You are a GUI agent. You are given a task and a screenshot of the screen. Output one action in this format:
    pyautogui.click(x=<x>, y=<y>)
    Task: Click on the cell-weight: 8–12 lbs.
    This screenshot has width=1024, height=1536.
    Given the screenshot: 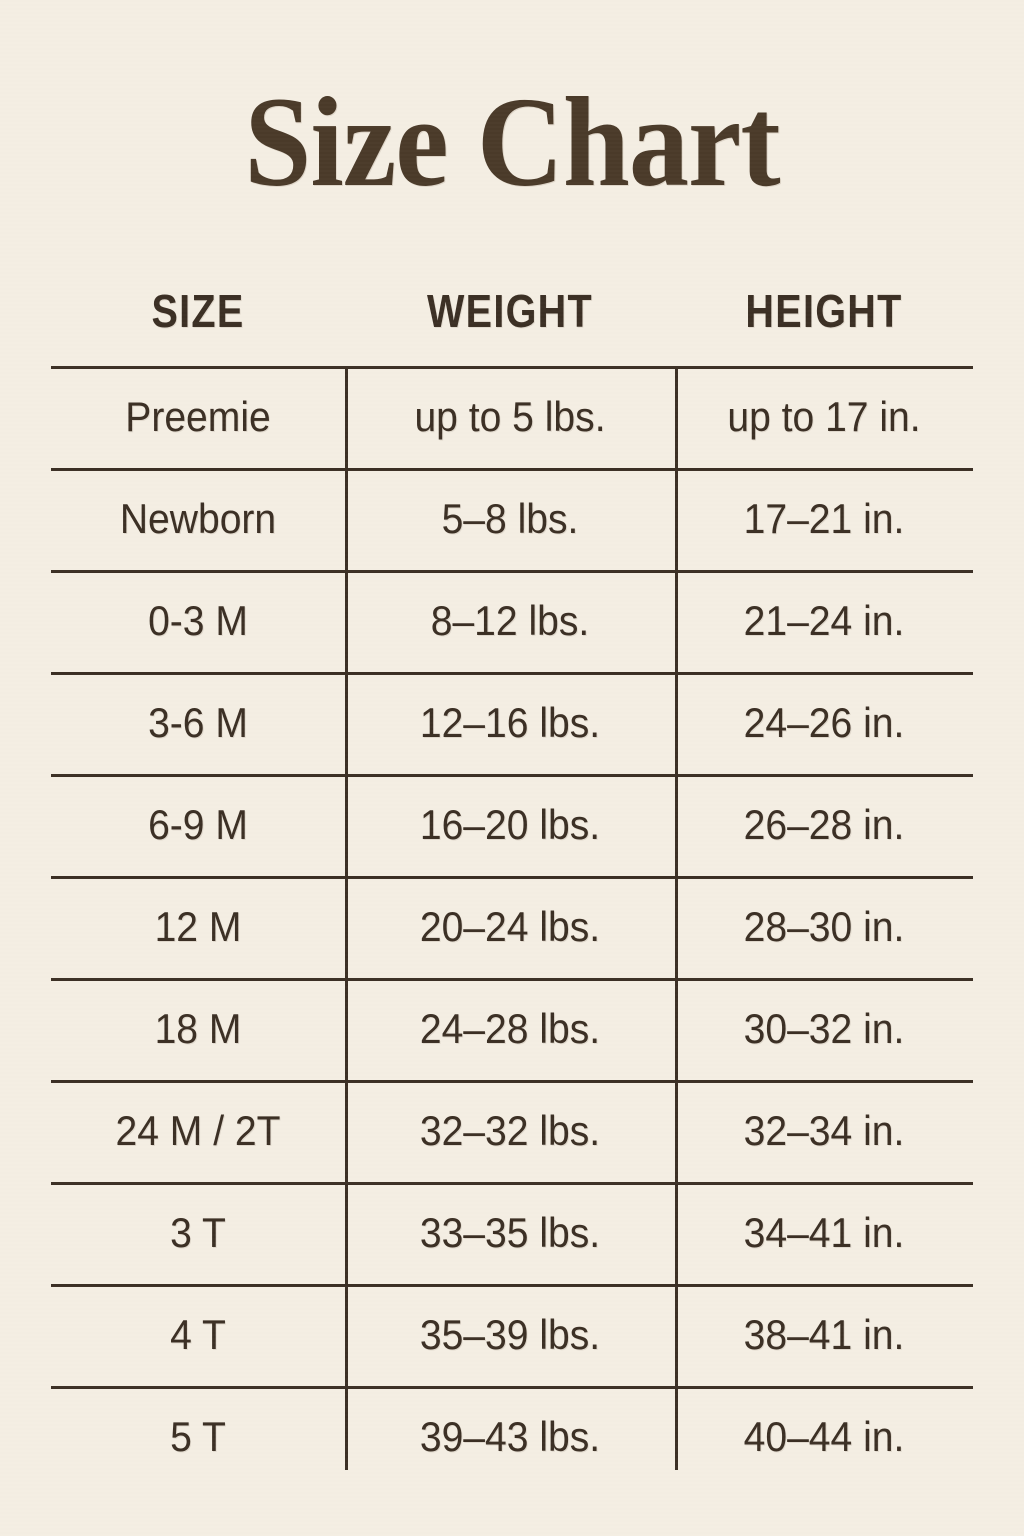 What is the action you would take?
    pyautogui.click(x=510, y=620)
    